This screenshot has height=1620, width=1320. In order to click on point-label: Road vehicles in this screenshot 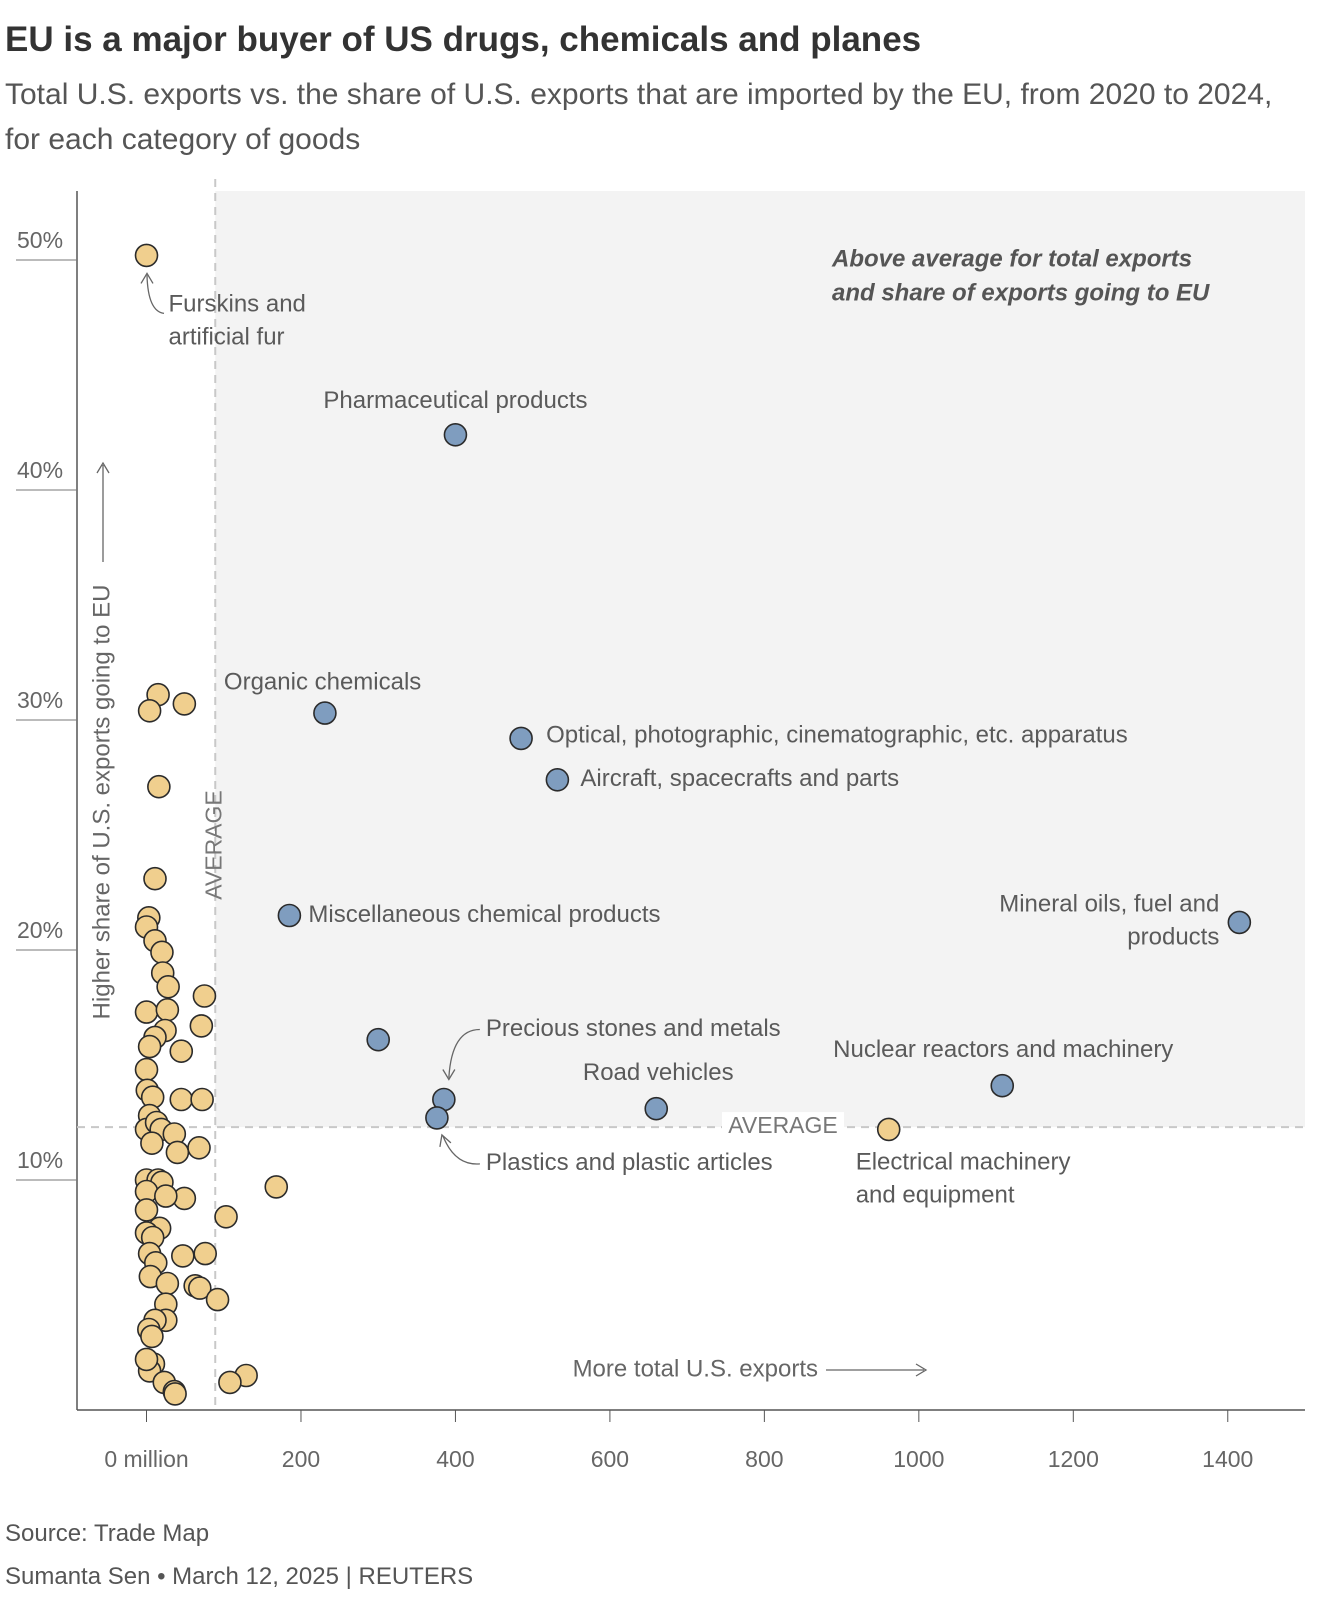, I will do `click(658, 1072)`.